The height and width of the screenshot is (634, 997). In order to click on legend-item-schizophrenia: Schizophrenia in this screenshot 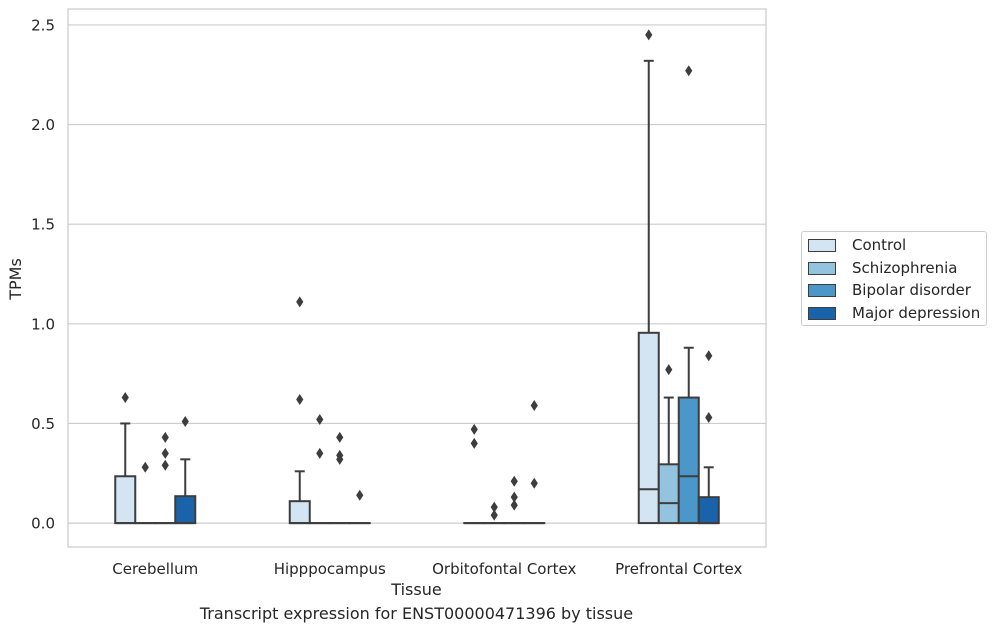, I will do `click(882, 268)`.